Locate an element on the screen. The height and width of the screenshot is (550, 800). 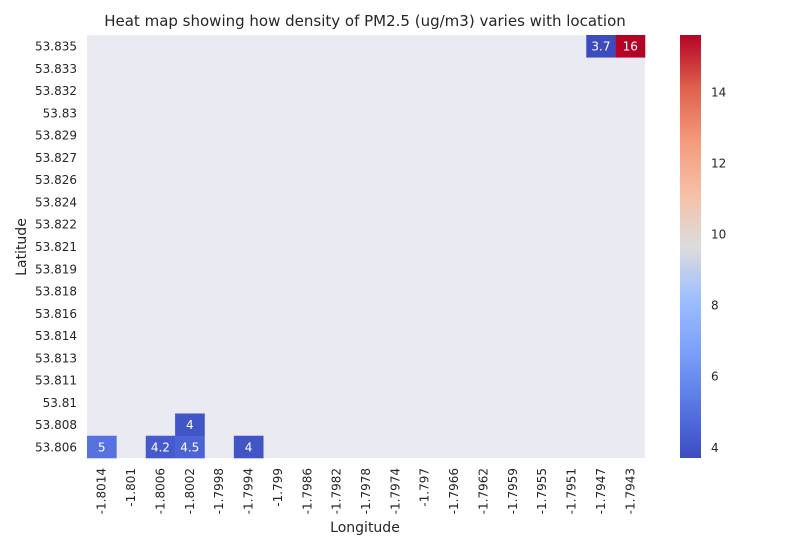
y-tick-label: 53.835 is located at coordinates (56, 47).